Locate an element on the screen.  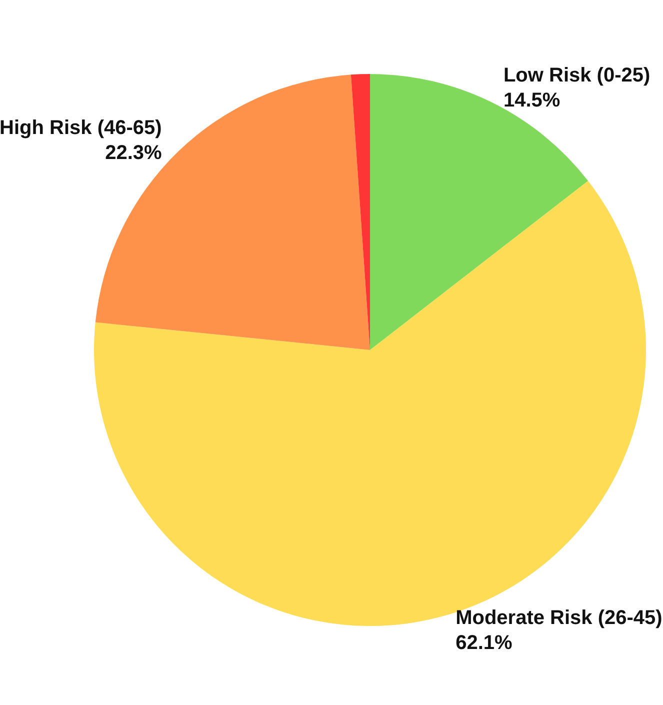
slice-label: Moderate Risk (26-45) is located at coordinates (559, 618).